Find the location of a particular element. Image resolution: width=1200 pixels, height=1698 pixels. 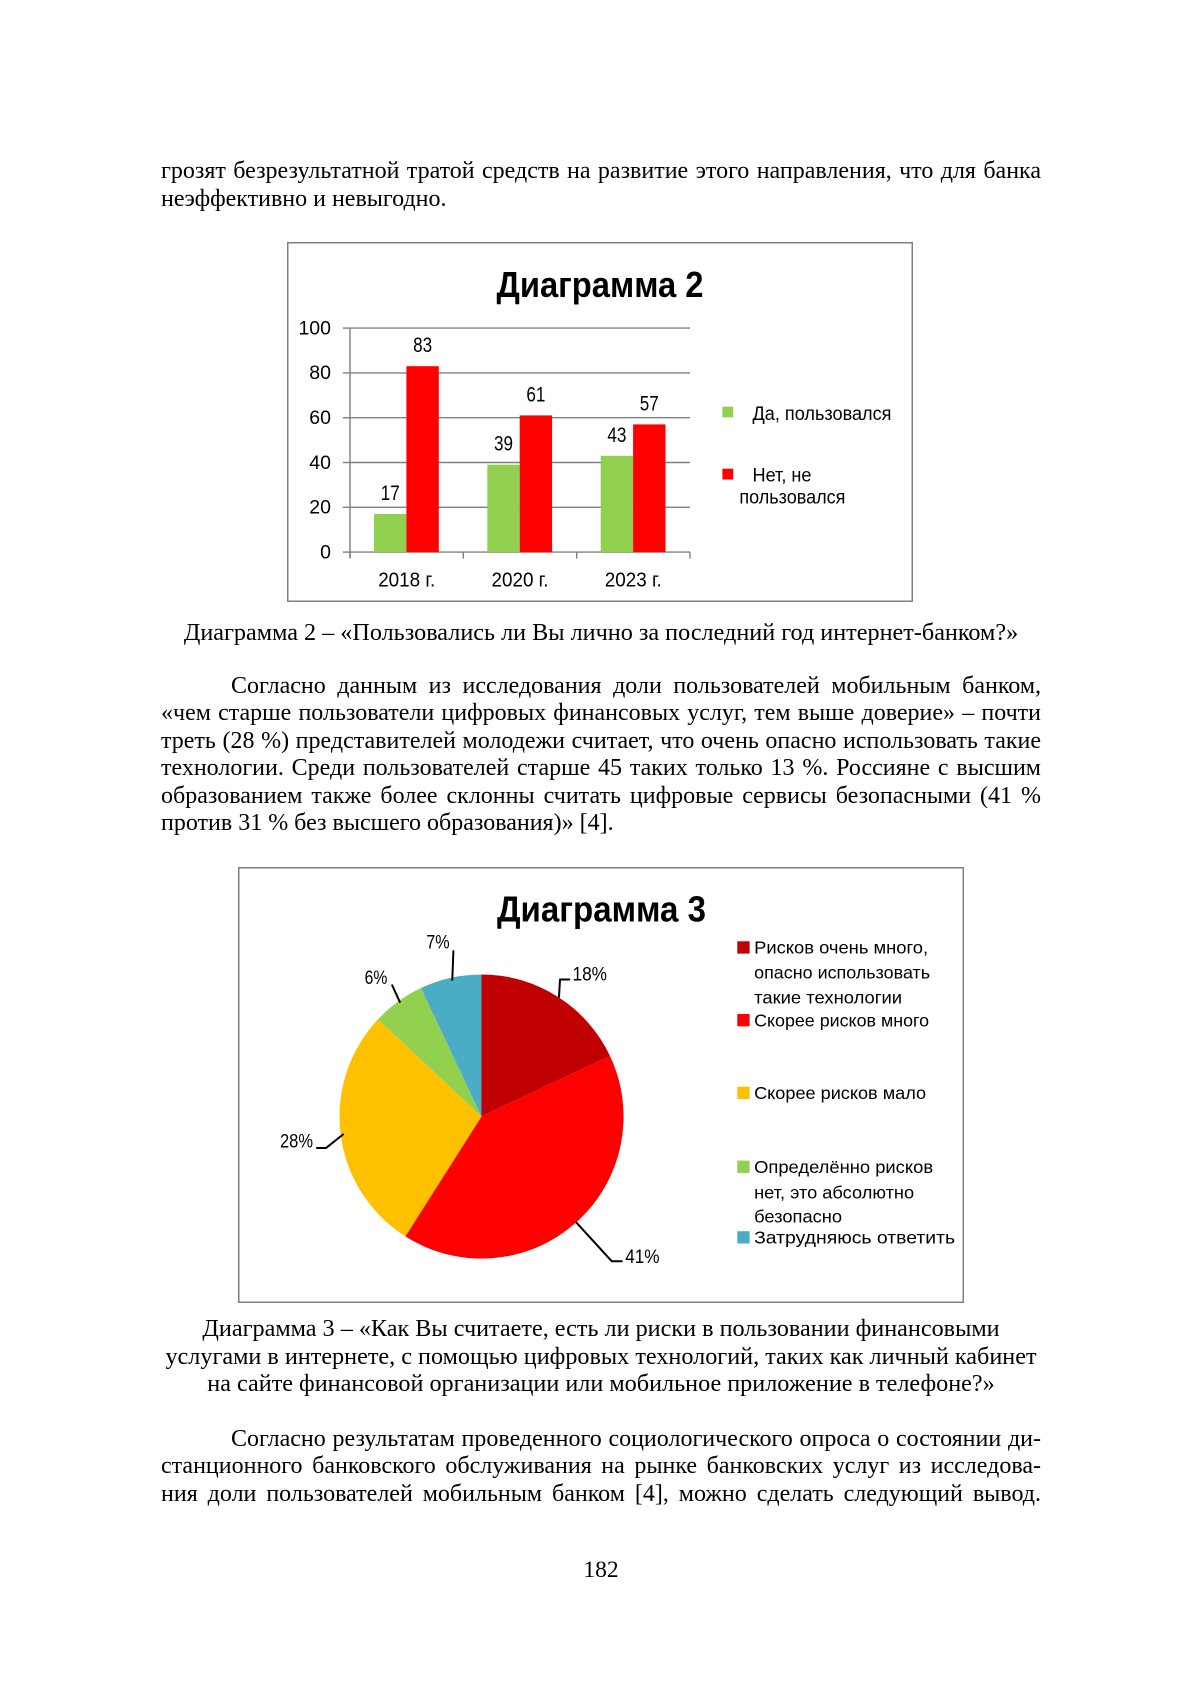

svg-text: Затрудняюсь ответить is located at coordinates (854, 1238).